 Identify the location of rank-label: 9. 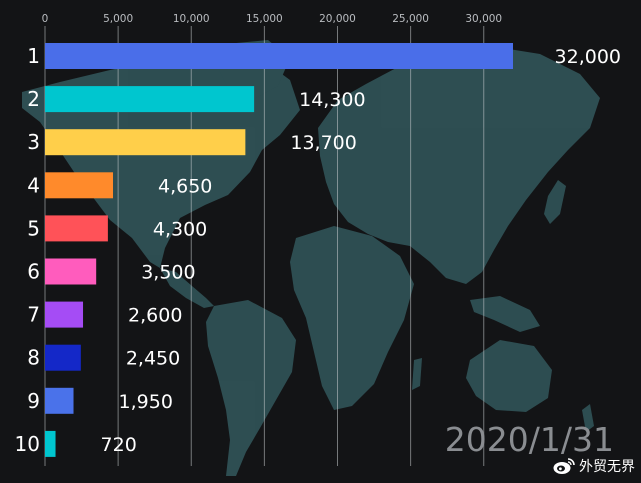
(33, 401).